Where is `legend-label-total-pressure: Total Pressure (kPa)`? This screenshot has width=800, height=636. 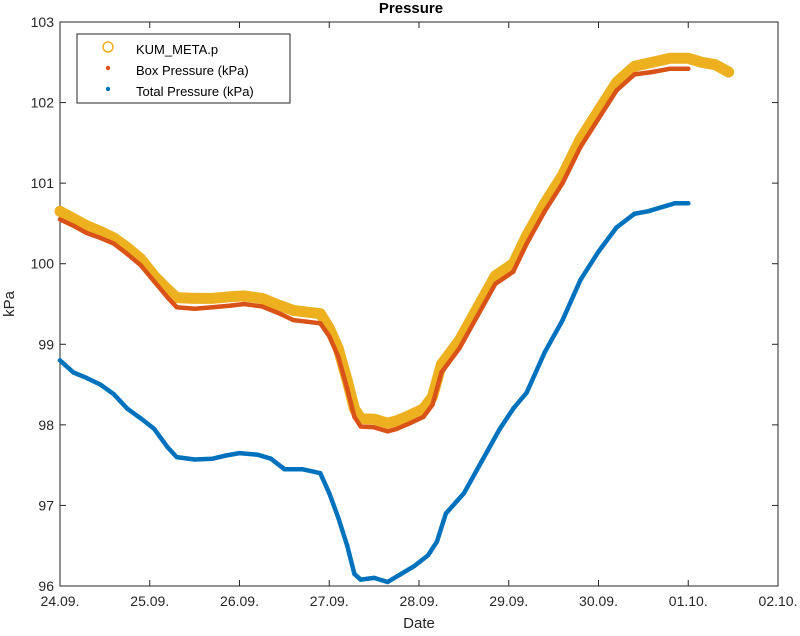 legend-label-total-pressure: Total Pressure (kPa) is located at coordinates (195, 91).